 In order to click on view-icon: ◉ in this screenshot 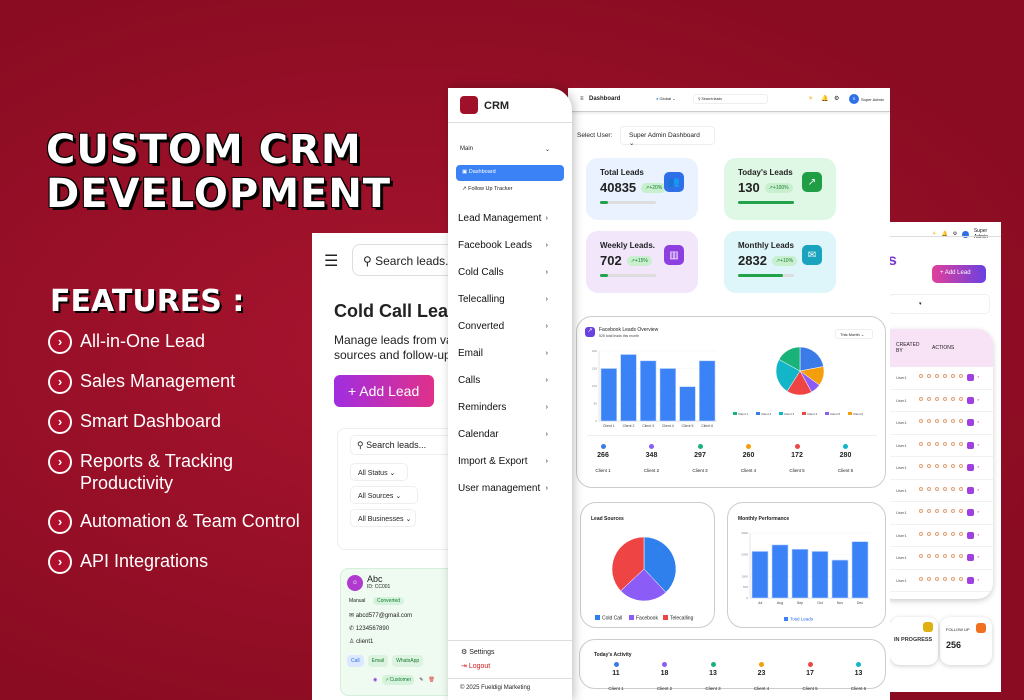, I will do `click(375, 680)`.